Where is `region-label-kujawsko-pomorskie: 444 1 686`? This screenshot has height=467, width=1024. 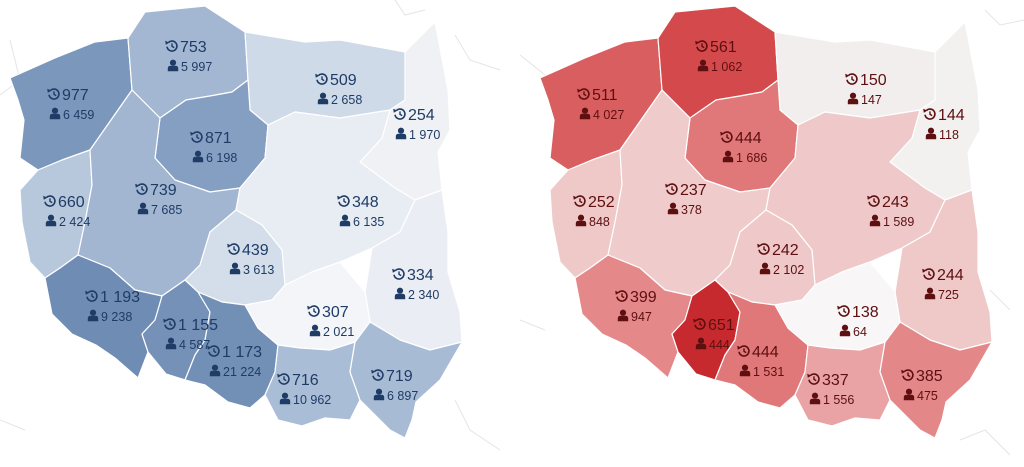
region-label-kujawsko-pomorskie: 444 1 686 is located at coordinates (743, 147).